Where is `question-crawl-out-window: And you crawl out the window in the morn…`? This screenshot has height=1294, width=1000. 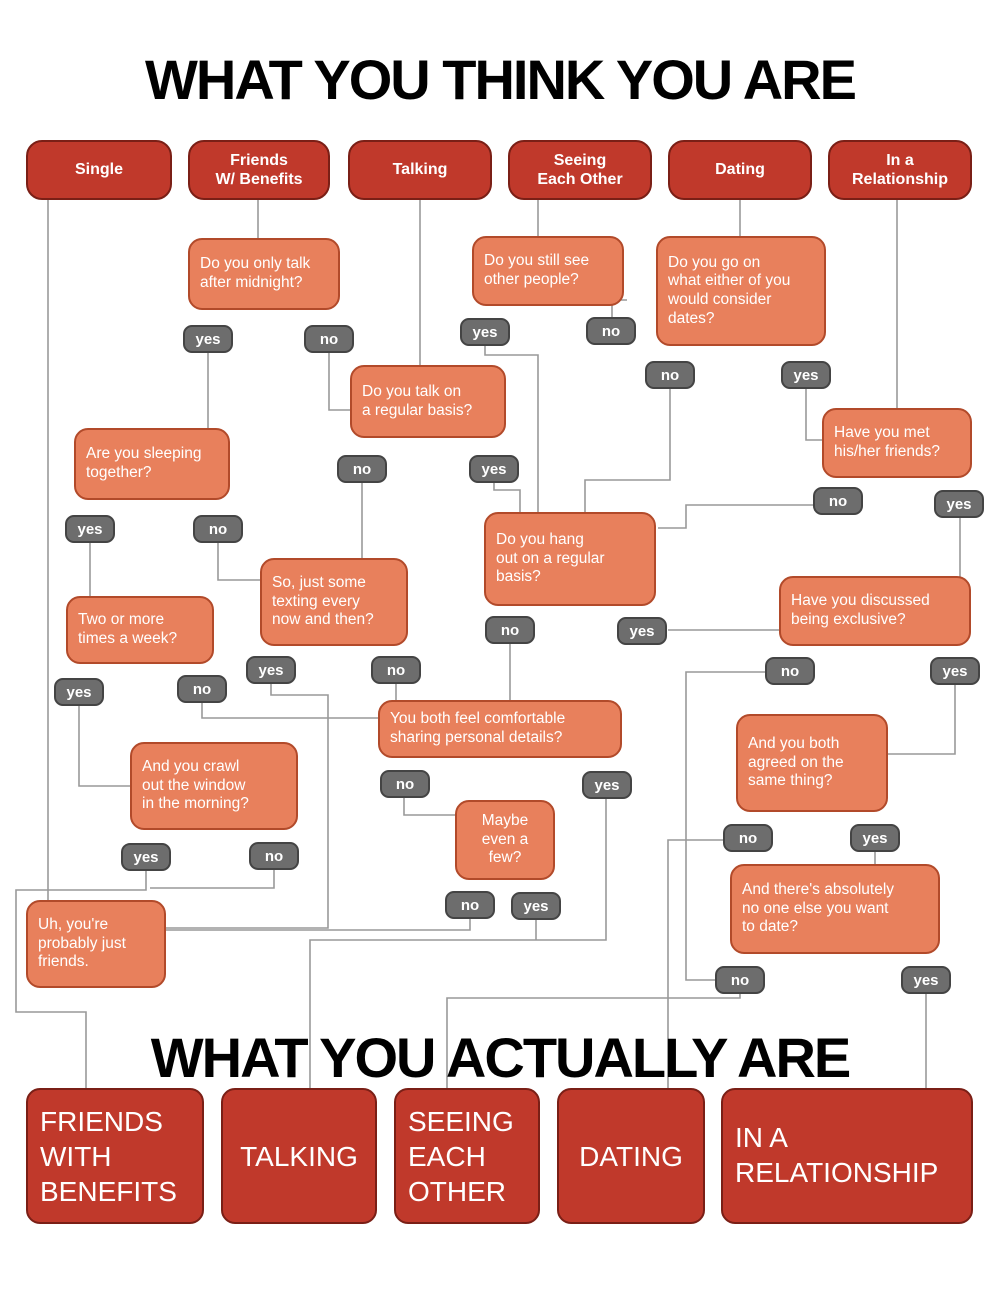
question-crawl-out-window: And you crawl out the window in the morn… is located at coordinates (214, 786).